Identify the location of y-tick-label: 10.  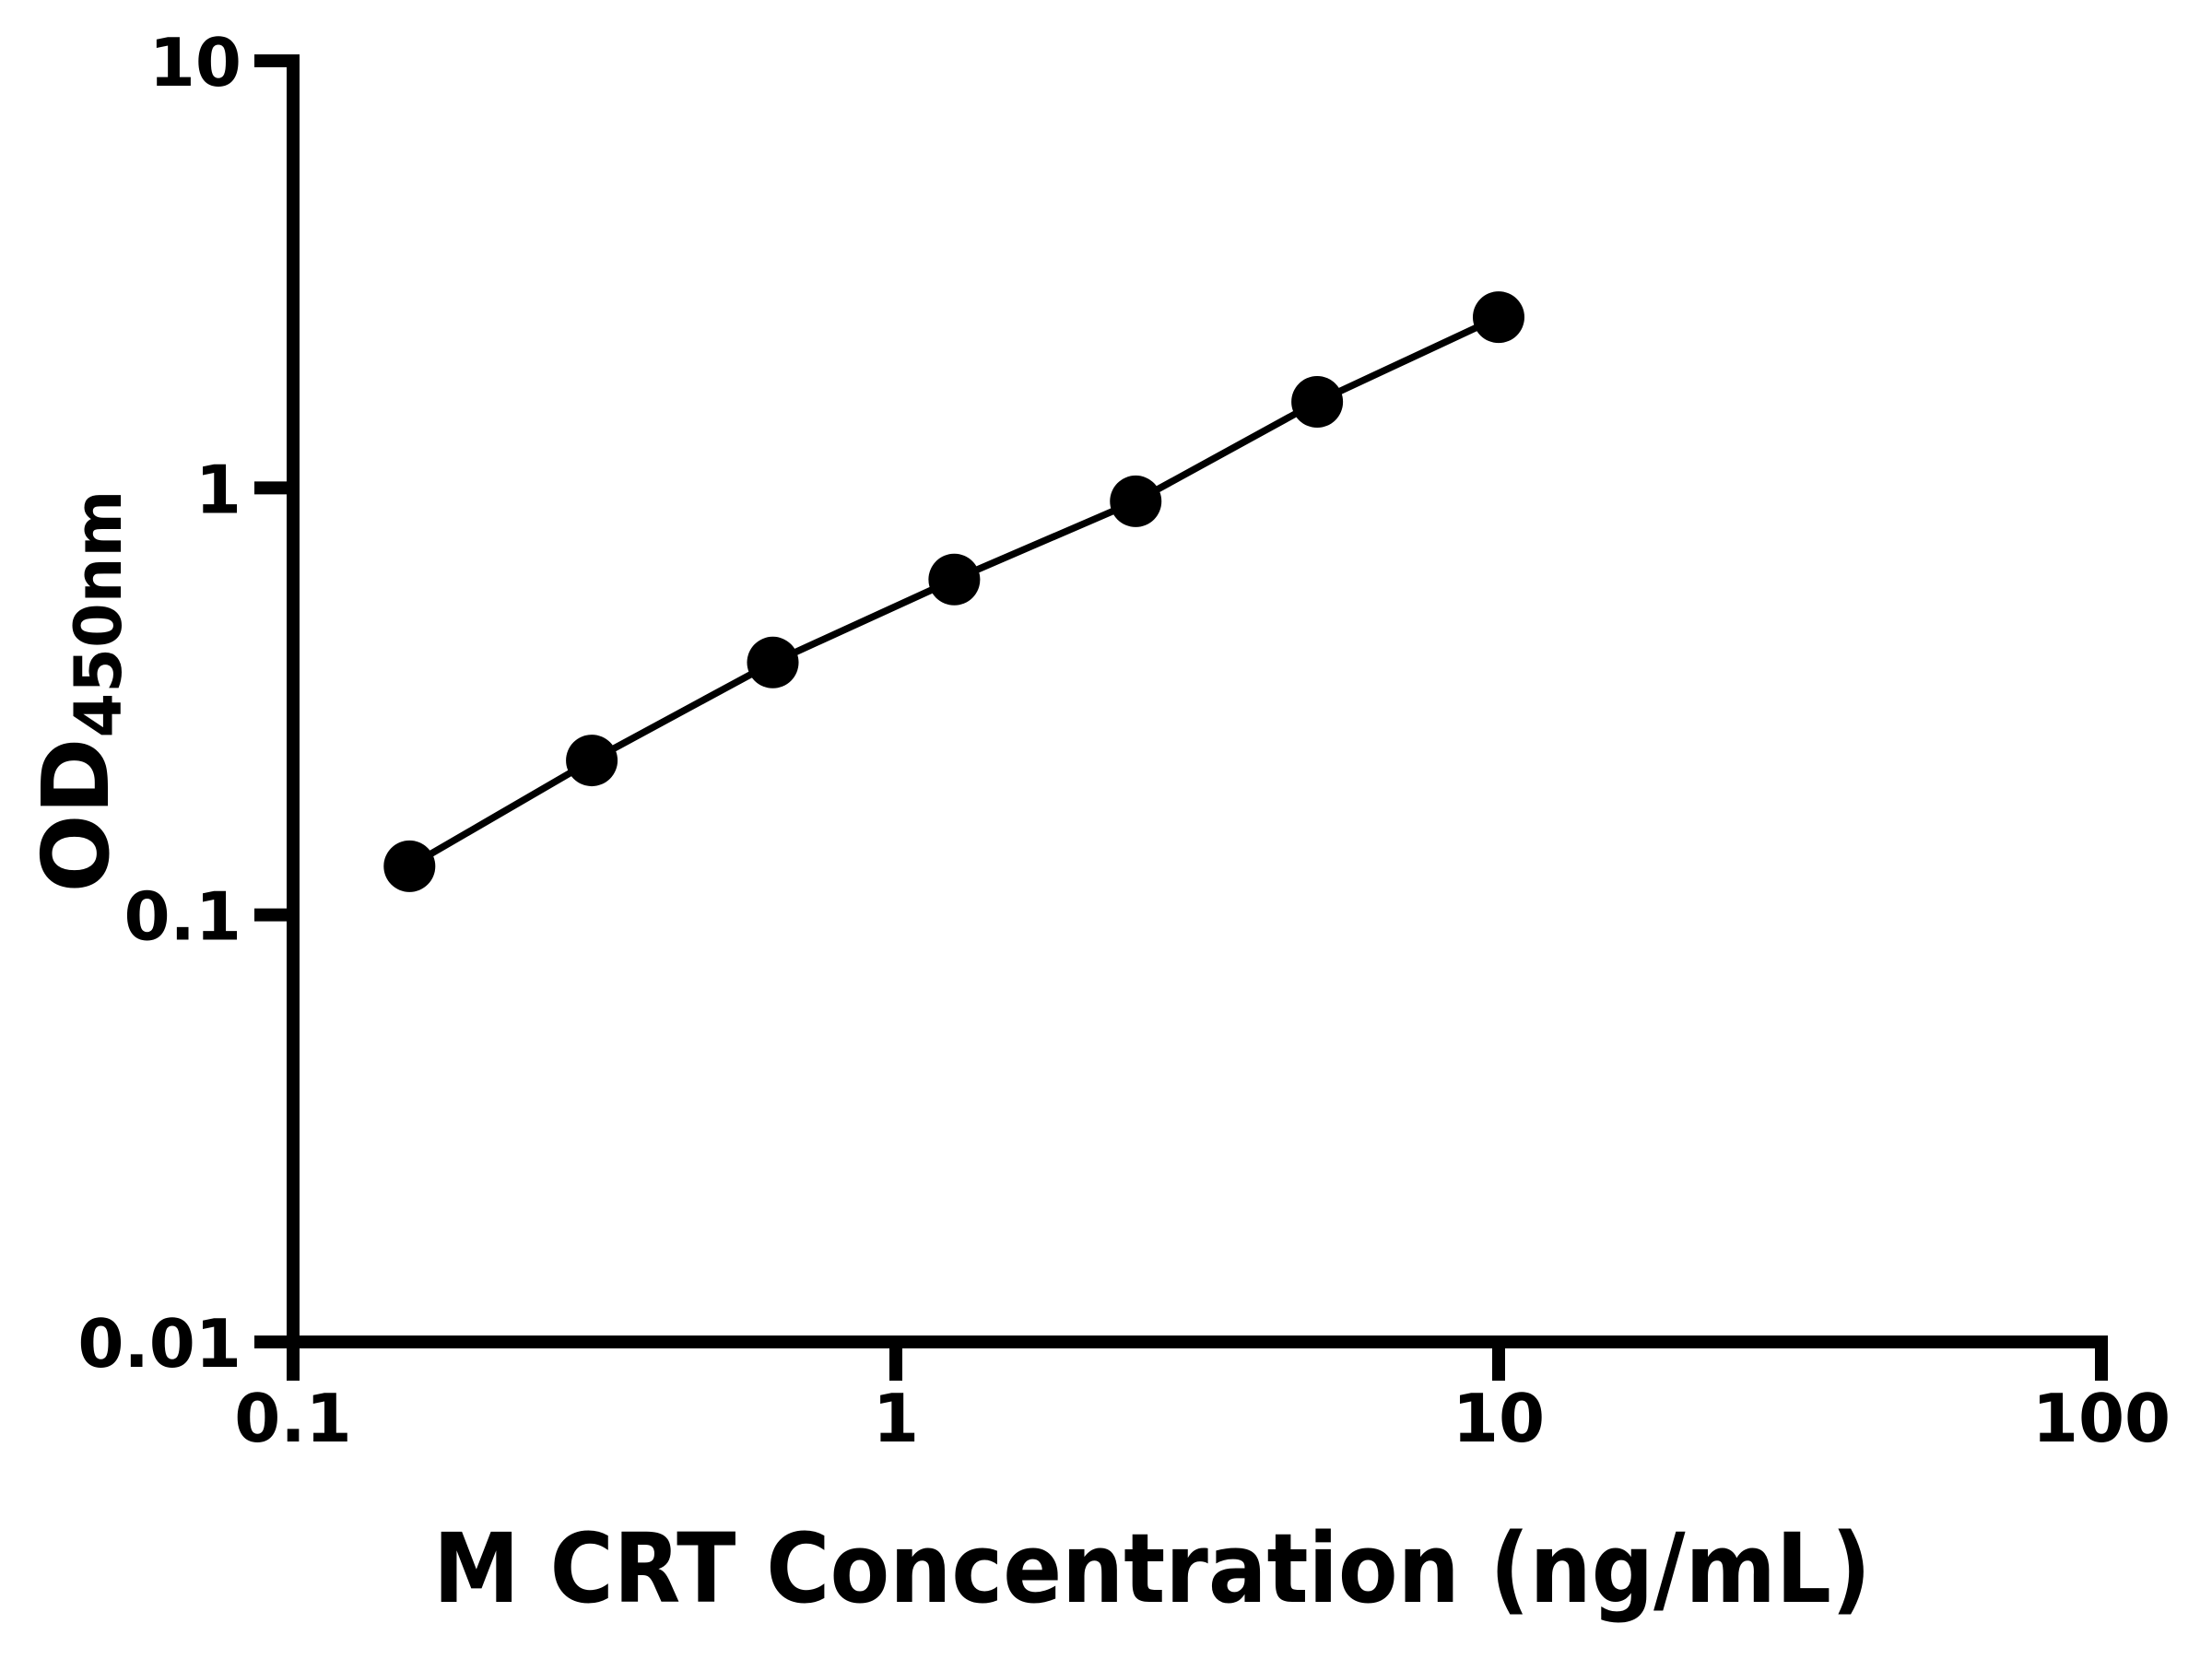
(195, 62).